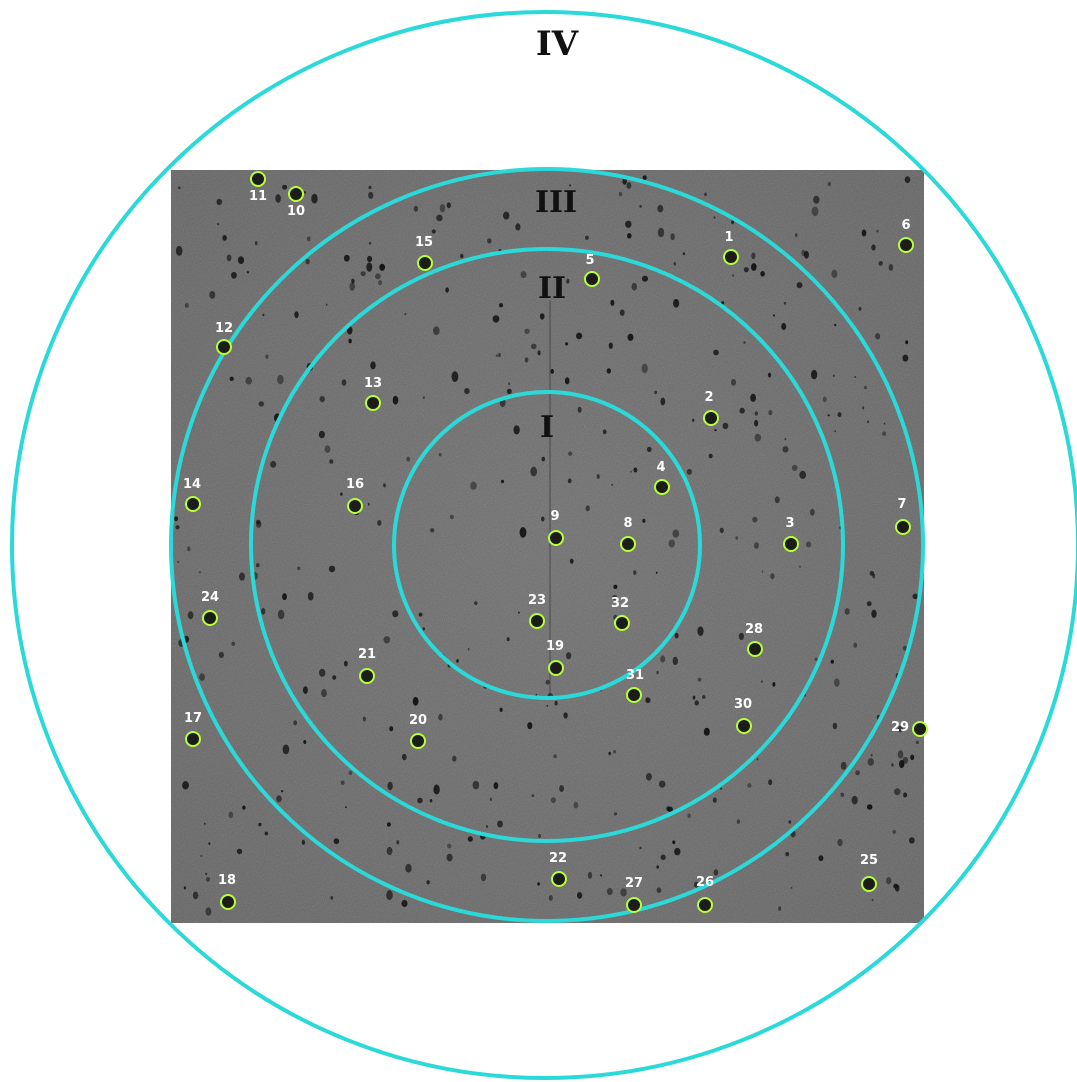 The image size is (1077, 1082). I want to click on spot-label-2: 2, so click(708, 397).